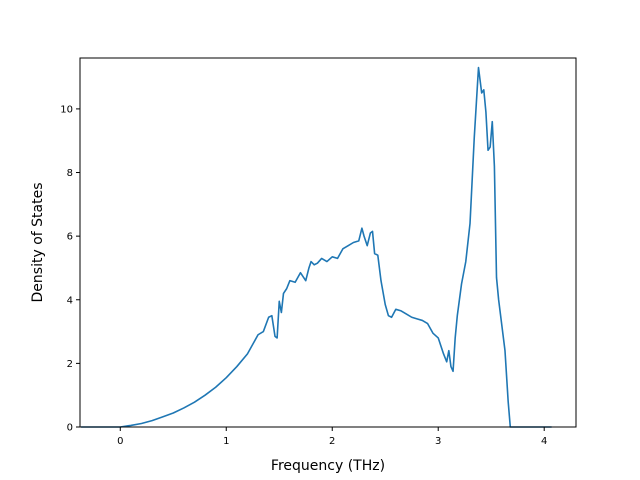  Describe the element at coordinates (70, 173) in the screenshot. I see `y-tick-label: 8` at that location.